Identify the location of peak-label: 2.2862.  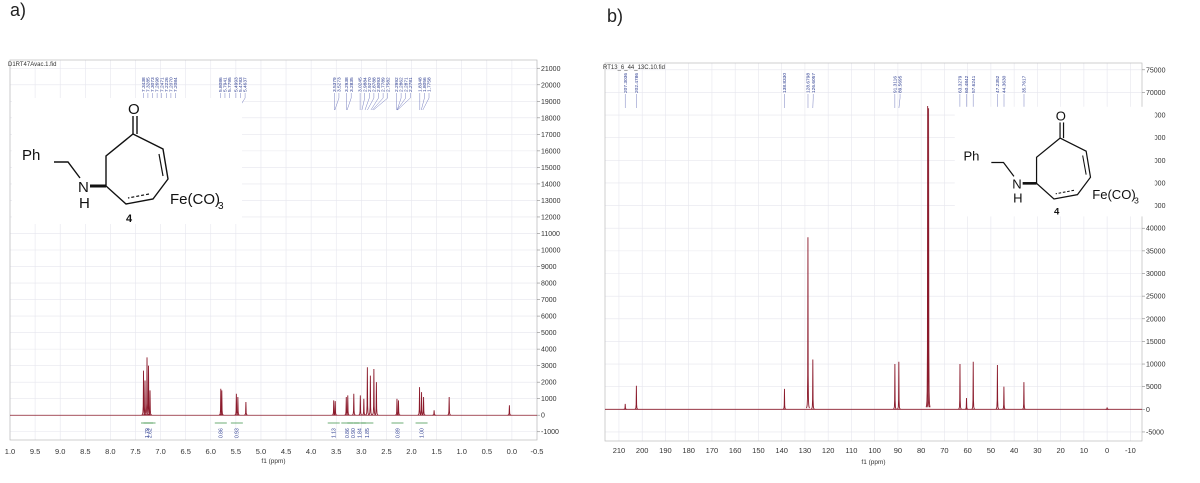
(402, 84).